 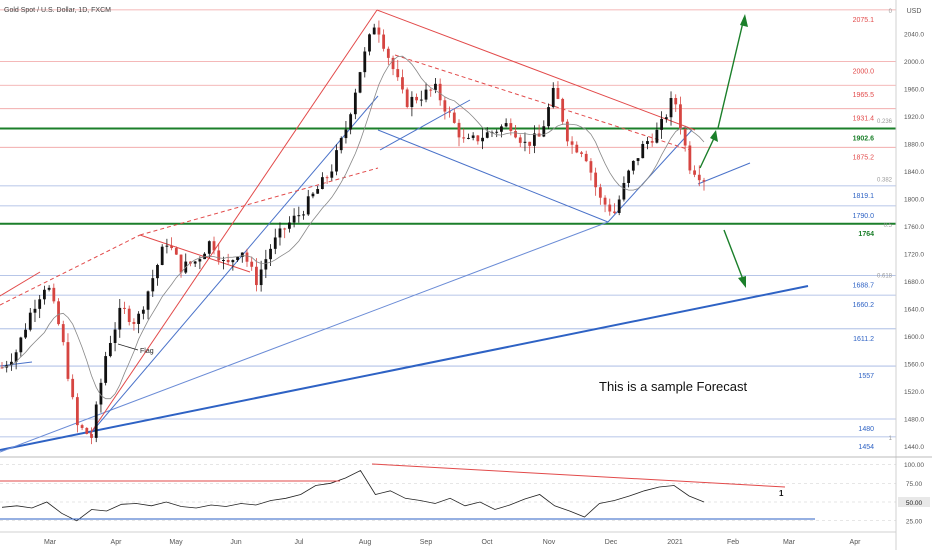 I want to click on x-tick-label: Jul, so click(x=299, y=542).